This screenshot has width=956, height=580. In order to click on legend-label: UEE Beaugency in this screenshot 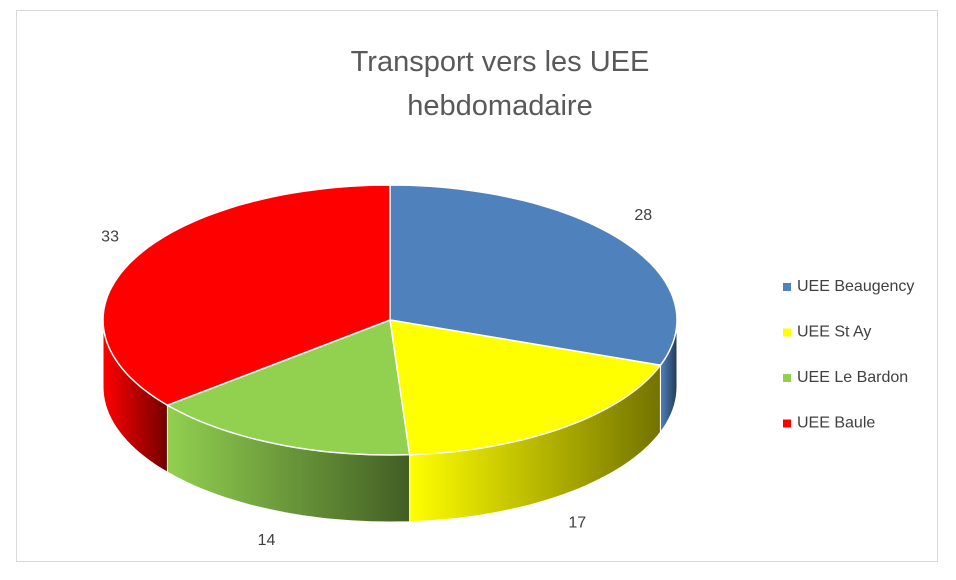, I will do `click(855, 286)`.